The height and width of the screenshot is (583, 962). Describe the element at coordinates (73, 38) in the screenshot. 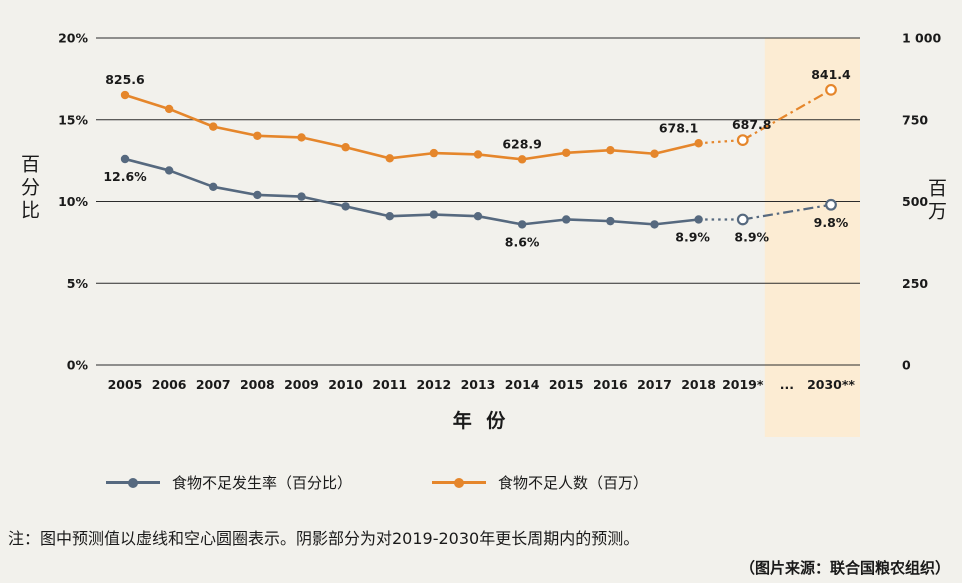

I see `left-axis-tick: 20%` at that location.